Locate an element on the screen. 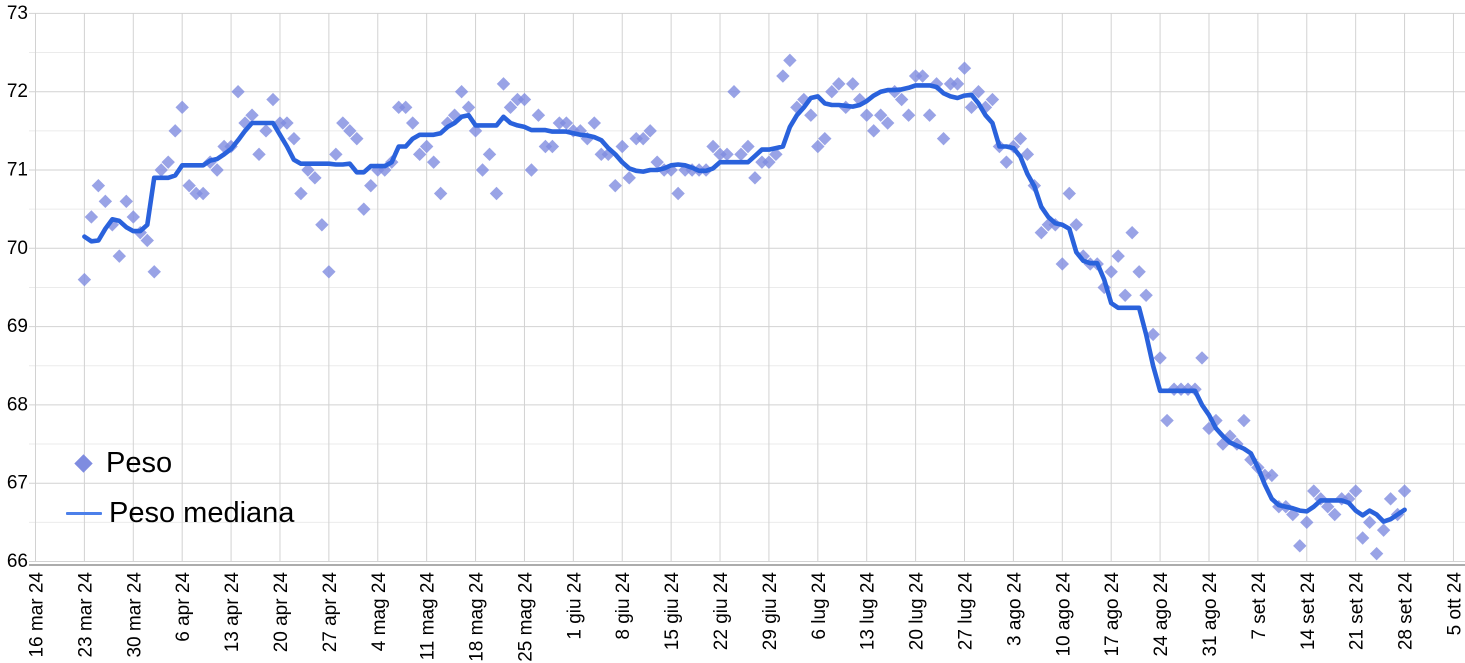 This screenshot has height=663, width=1465. legend: Peso Peso mediana is located at coordinates (179, 494).